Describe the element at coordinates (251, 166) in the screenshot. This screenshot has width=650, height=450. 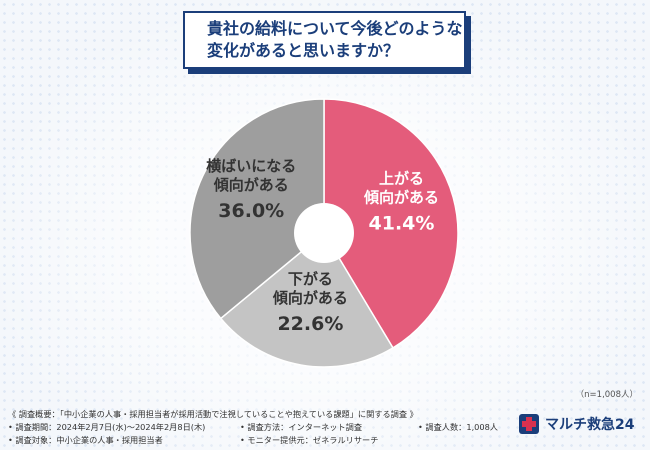
I see `slice-label-line: 横ばいになる` at that location.